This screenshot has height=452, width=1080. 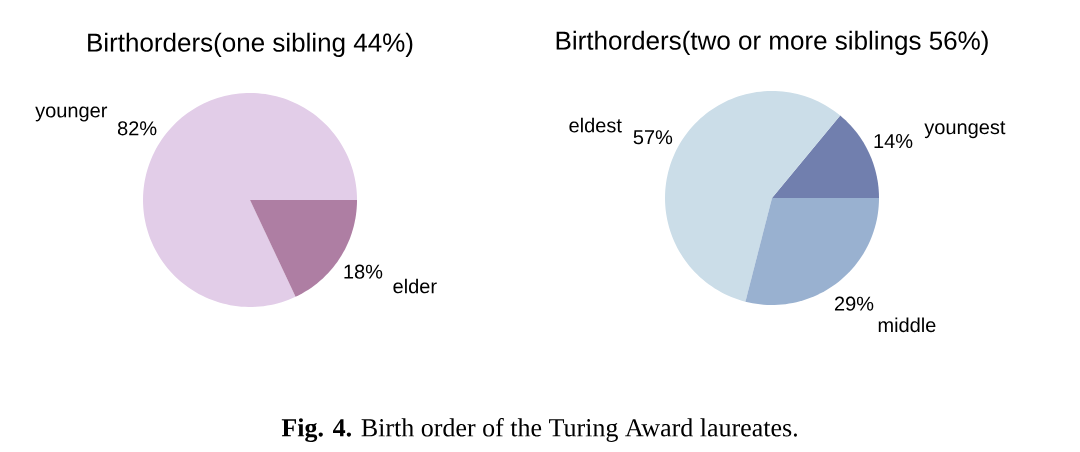 I want to click on data-label: 57%, so click(x=653, y=137).